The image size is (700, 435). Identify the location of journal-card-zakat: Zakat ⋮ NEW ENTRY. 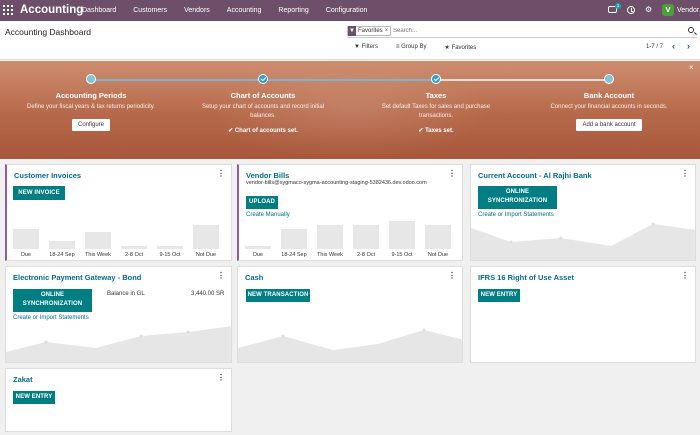
(118, 400).